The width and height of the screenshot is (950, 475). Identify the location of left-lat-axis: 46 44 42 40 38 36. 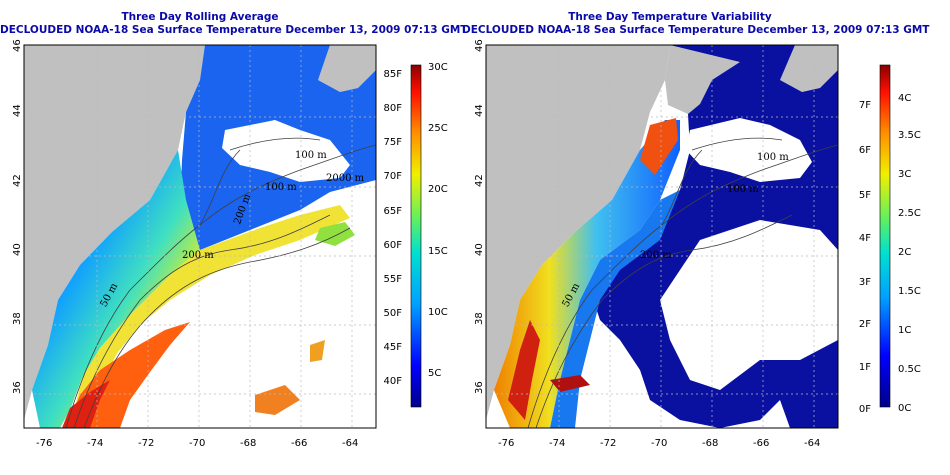
(17, 216).